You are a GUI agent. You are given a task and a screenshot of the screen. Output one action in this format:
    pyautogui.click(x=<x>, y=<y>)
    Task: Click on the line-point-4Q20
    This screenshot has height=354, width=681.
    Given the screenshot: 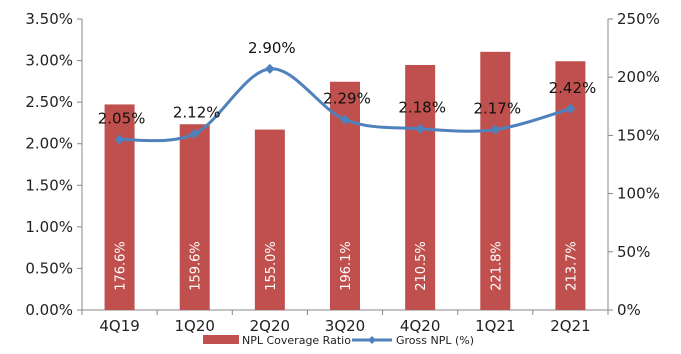 What is the action you would take?
    pyautogui.click(x=420, y=128)
    